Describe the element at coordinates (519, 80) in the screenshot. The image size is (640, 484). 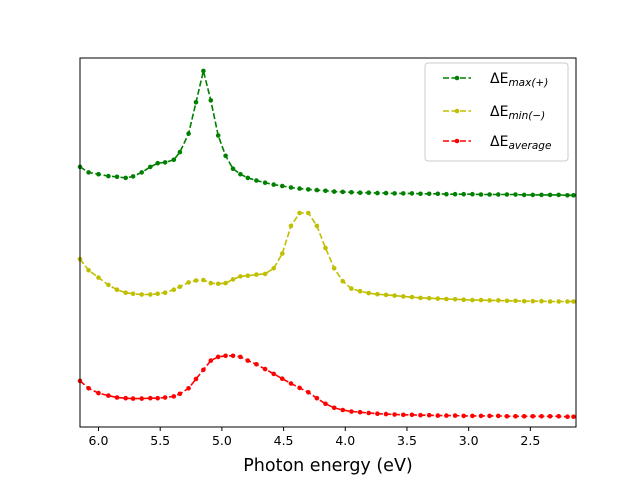
I see `legend-entry-label: ΔEmax(+)` at that location.